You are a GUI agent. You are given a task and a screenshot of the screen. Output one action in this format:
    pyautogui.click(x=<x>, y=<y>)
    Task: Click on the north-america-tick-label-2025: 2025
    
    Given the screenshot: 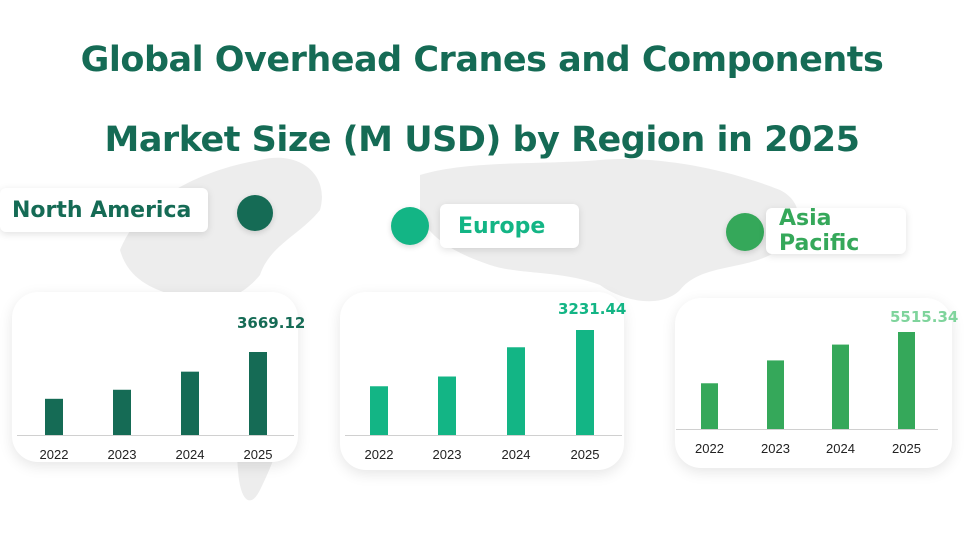 What is the action you would take?
    pyautogui.click(x=258, y=454)
    